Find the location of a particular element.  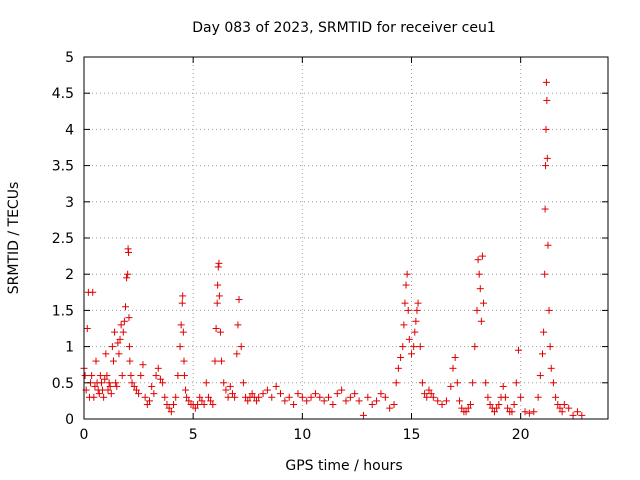

y-tick-label: 4.5 is located at coordinates (63, 94).